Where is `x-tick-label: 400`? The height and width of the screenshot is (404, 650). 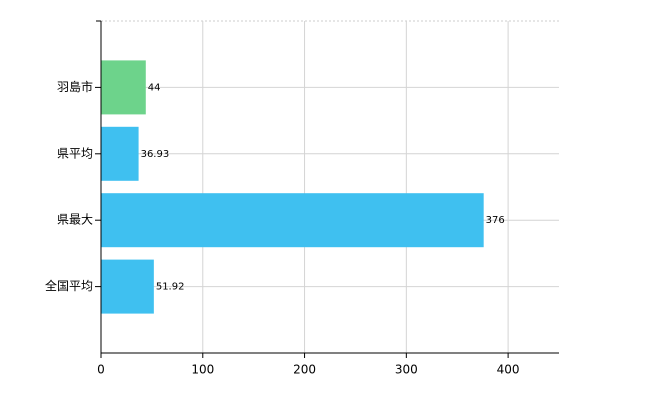
x-tick-label: 400 is located at coordinates (508, 370).